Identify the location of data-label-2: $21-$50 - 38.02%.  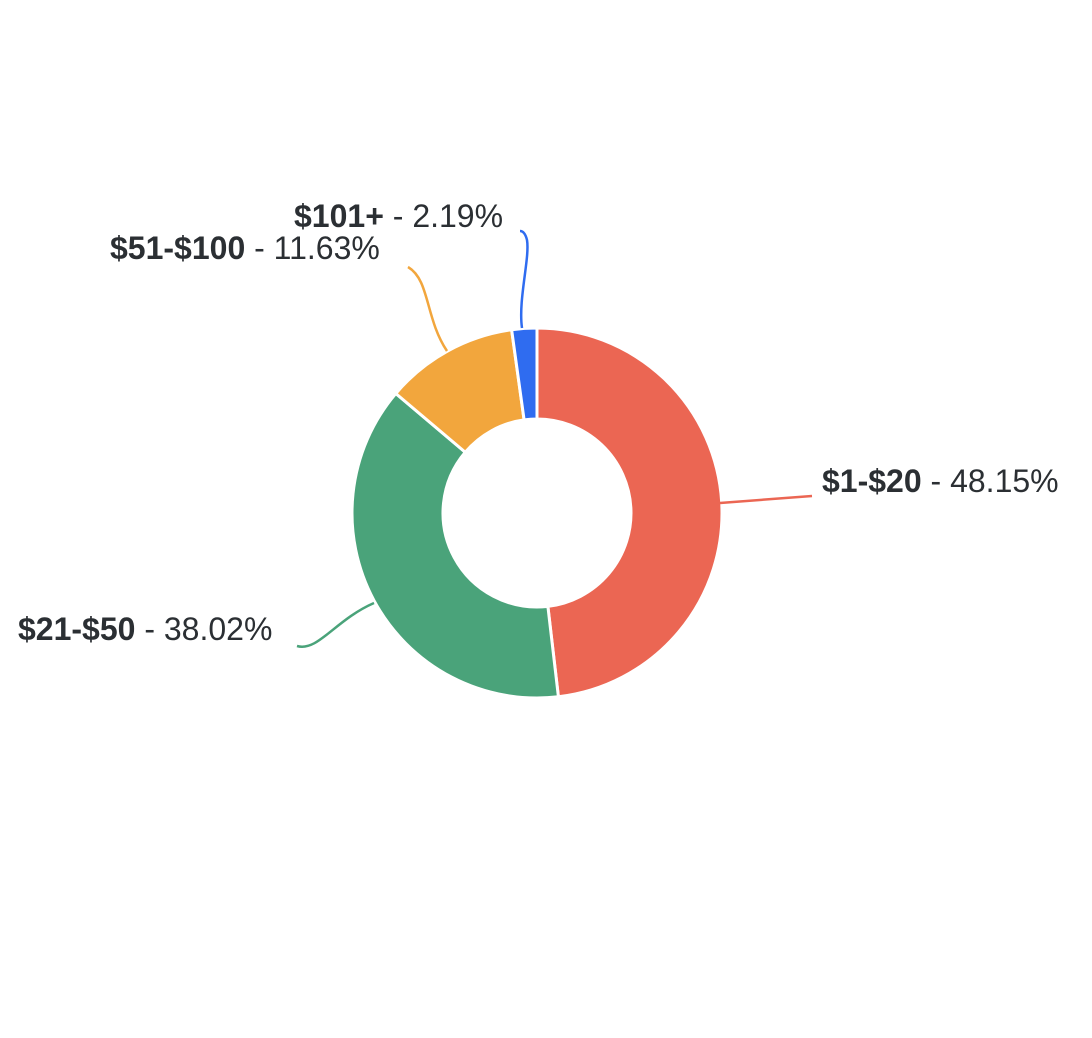
(145, 629).